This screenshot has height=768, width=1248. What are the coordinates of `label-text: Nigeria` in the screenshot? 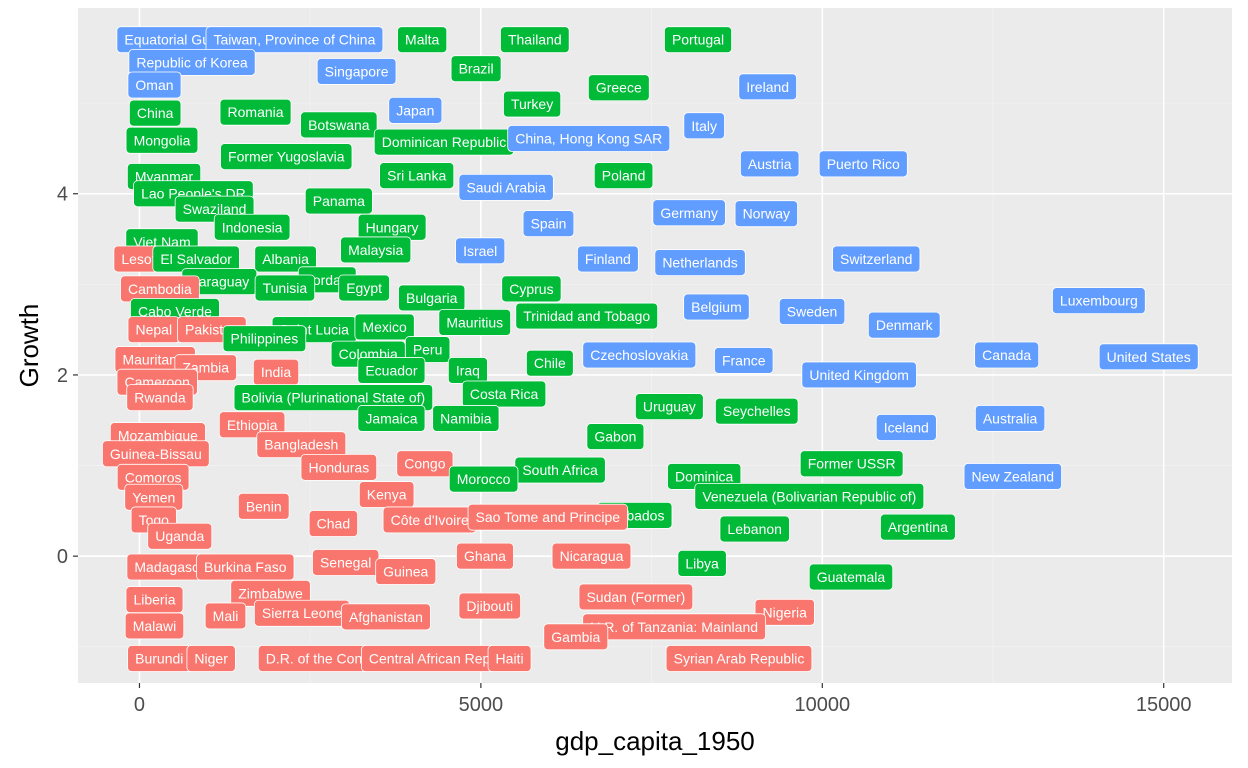 It's located at (785, 612).